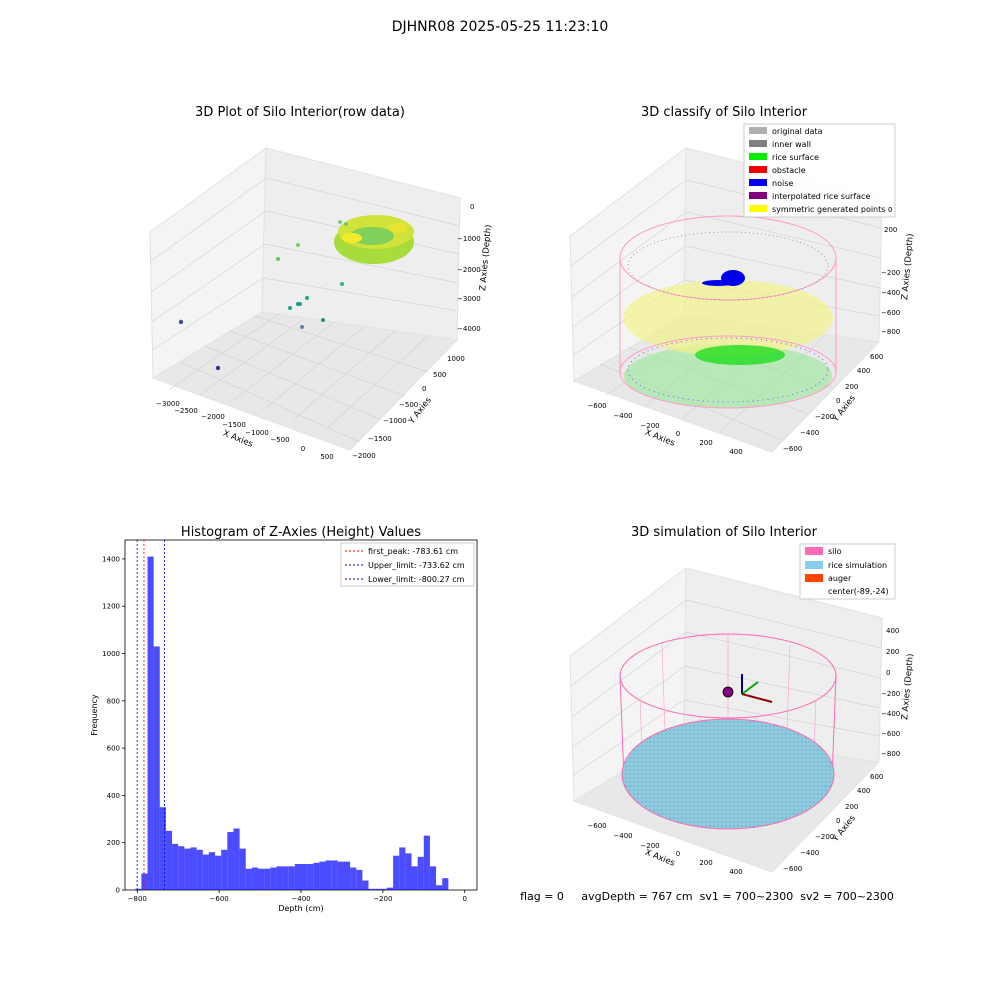 The image size is (1000, 1000). I want to click on y-tick-label: 400, so click(113, 796).